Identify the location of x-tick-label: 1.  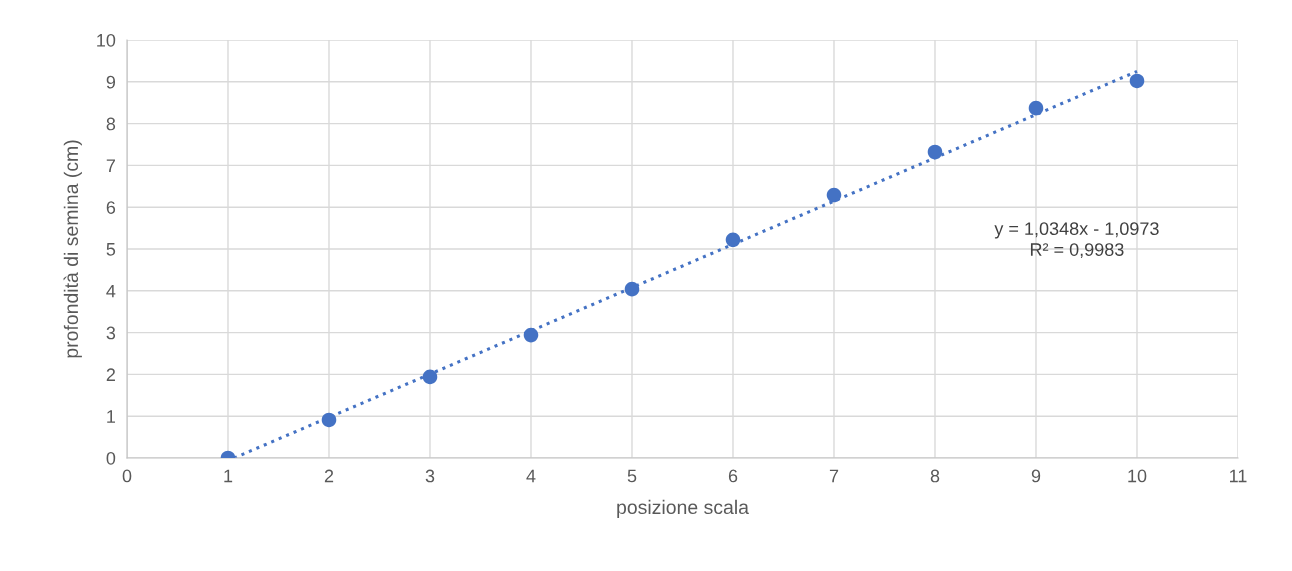
(228, 476).